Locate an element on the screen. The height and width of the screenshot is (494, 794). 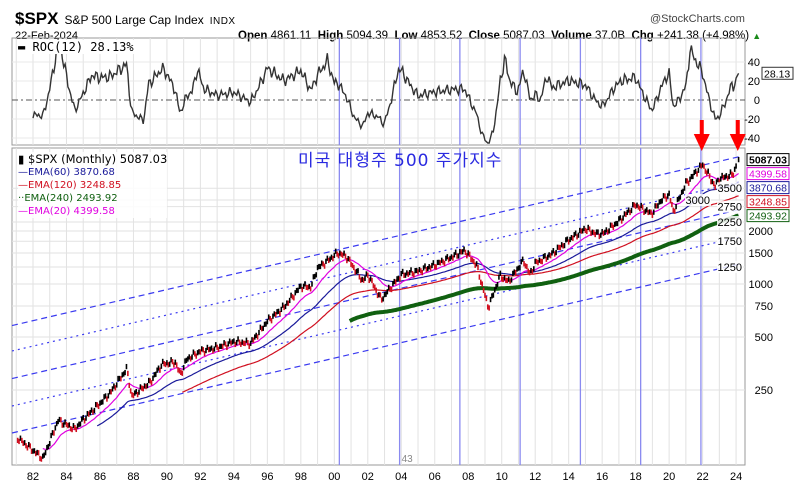
roc-value-box is located at coordinates (777, 73).